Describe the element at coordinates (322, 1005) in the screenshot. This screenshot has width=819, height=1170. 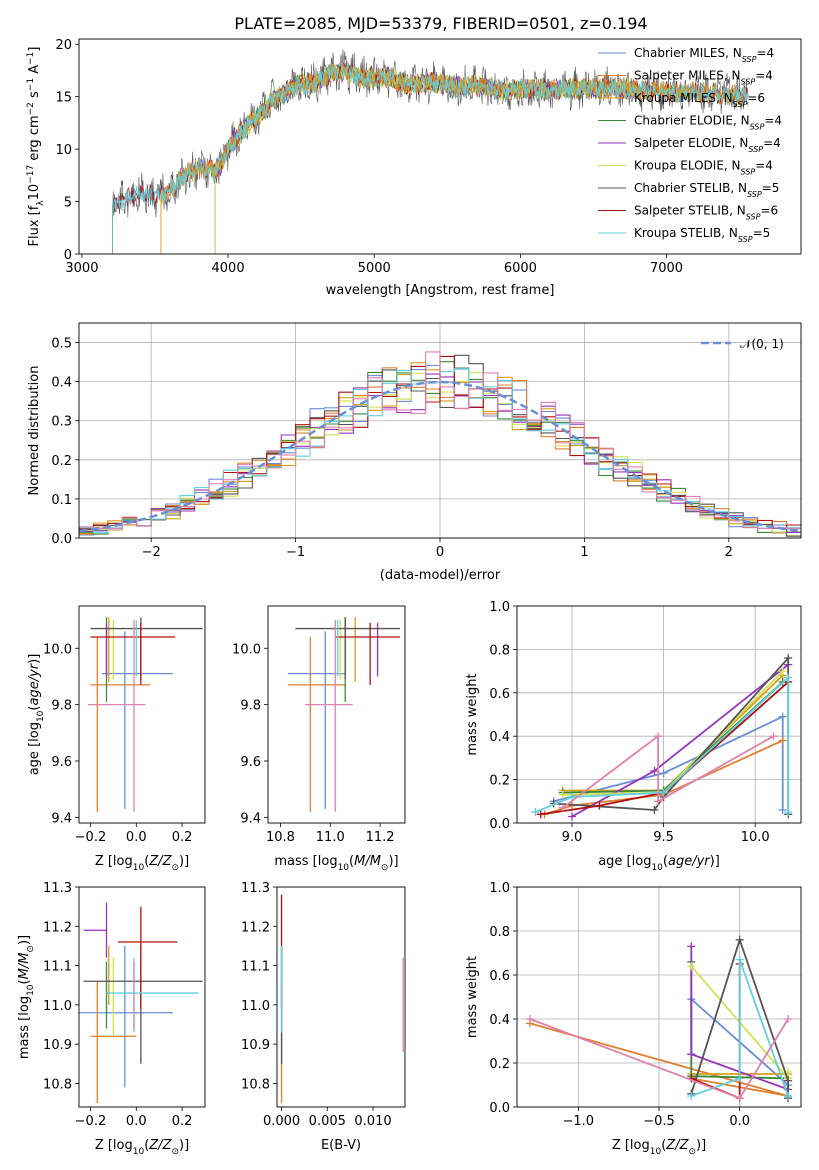
I see `mass_vs_ebv-axes: 0.000 0.005 0.010 10.8 10.9 11.0 11.1 11.2 11.3` at that location.